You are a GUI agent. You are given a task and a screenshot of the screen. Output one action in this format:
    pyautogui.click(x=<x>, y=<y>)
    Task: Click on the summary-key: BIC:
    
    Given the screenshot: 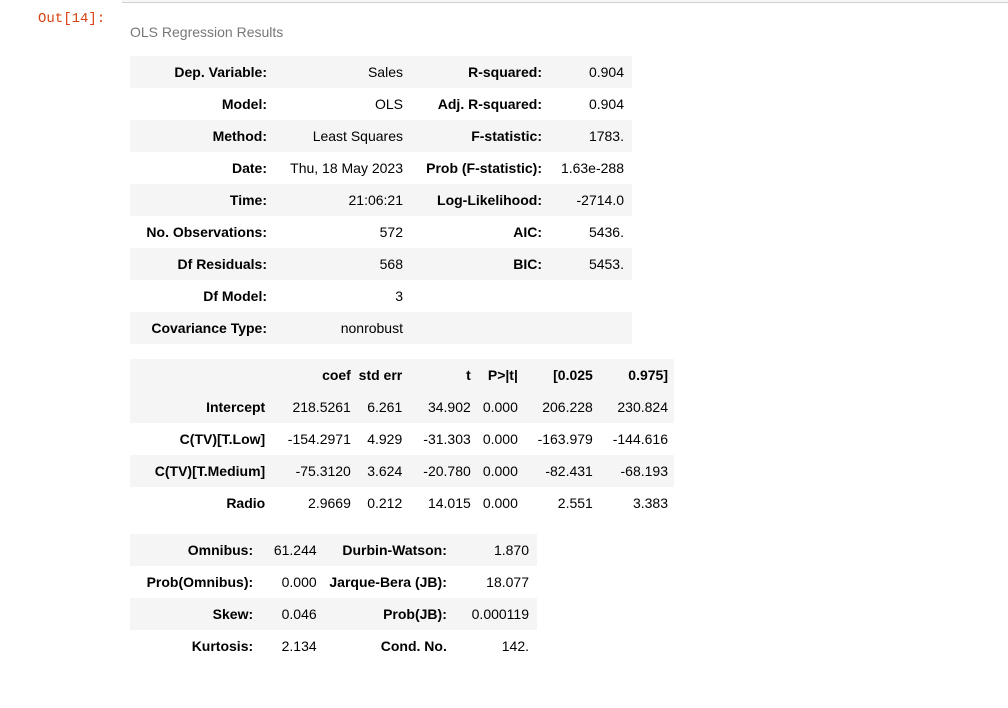 What is the action you would take?
    pyautogui.click(x=527, y=264)
    